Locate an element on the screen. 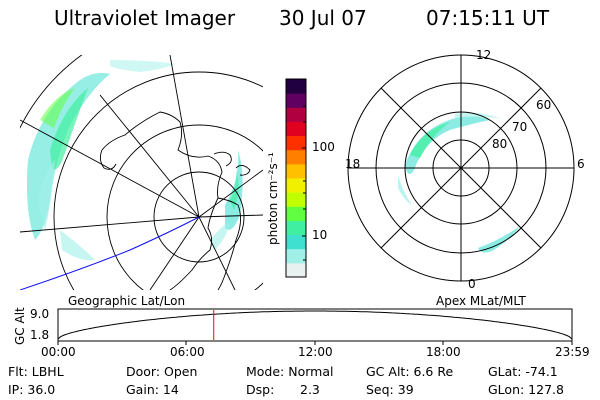  time-tick-1800: 18:00 is located at coordinates (443, 352).